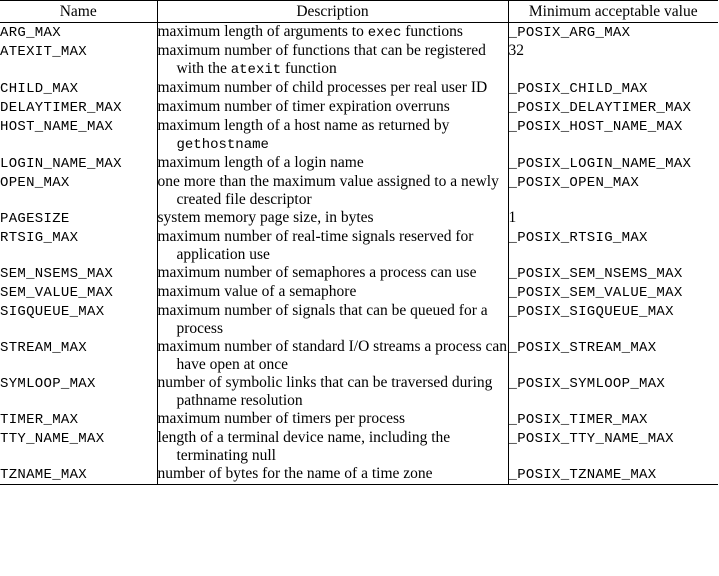  What do you see at coordinates (432, 31) in the screenshot?
I see `description-text: functions` at bounding box center [432, 31].